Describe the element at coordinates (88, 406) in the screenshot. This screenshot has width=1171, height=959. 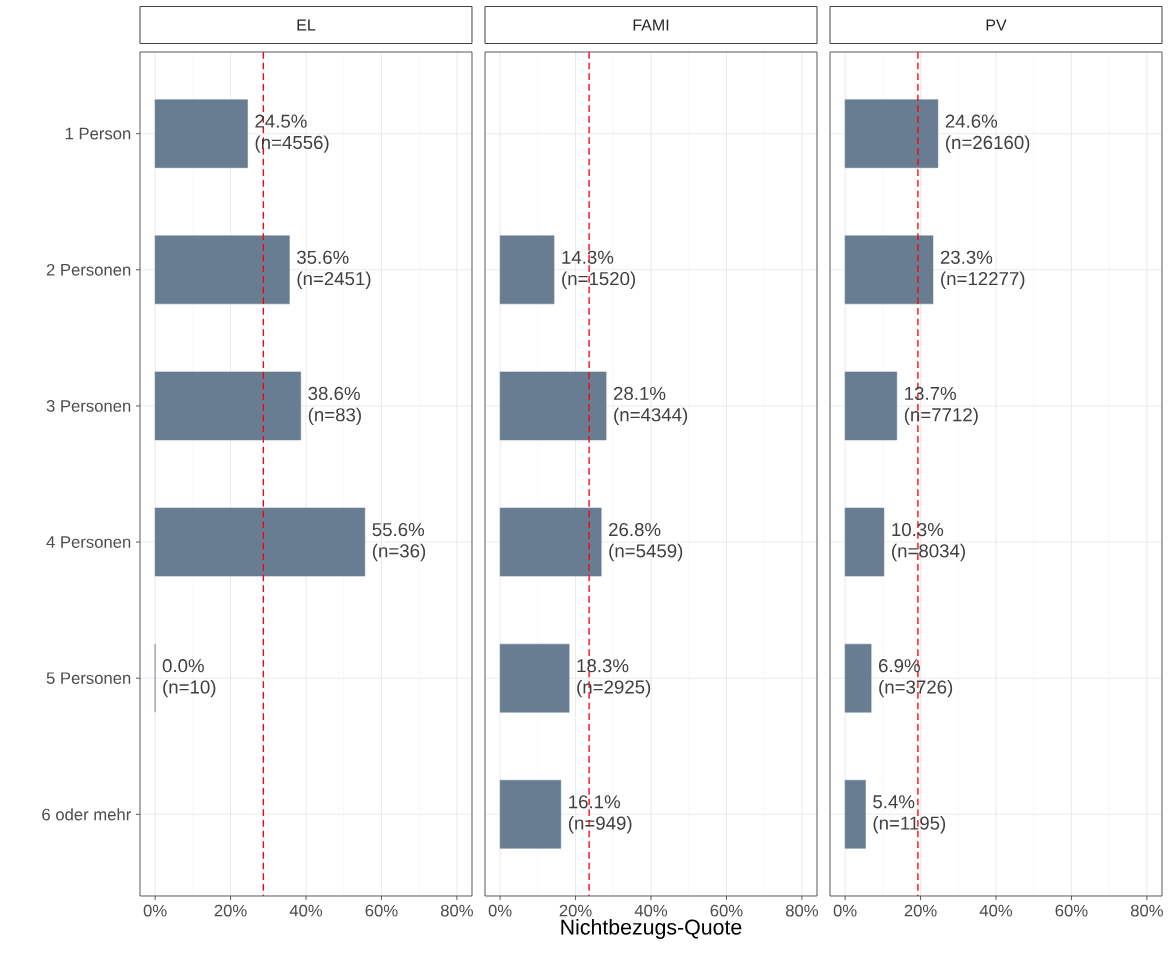
I see `y-tick-label: 3 Personen` at that location.